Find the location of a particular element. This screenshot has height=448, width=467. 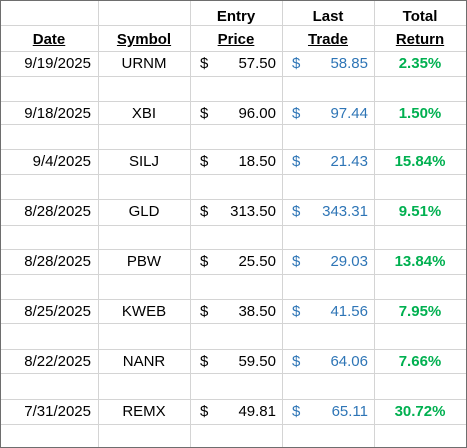

entry-price-cell: 59.50 is located at coordinates (257, 361).